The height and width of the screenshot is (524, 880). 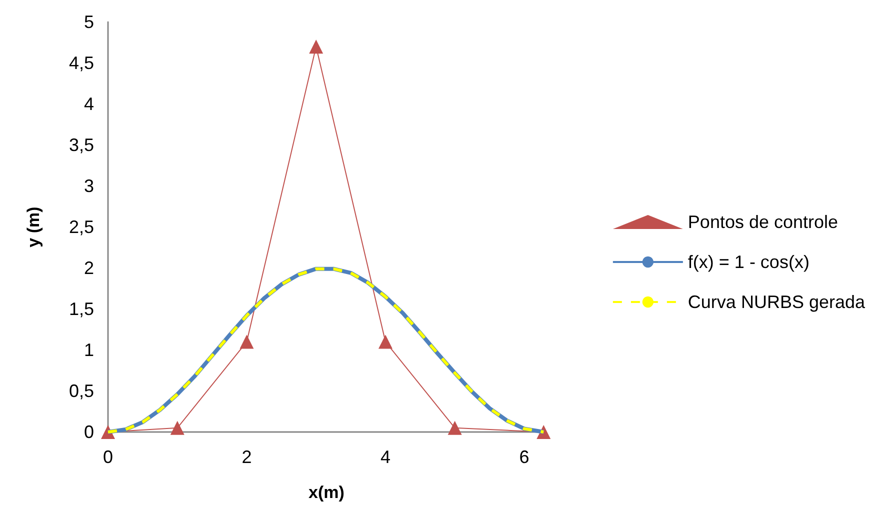 What do you see at coordinates (89, 432) in the screenshot?
I see `y-tick-label: 0` at bounding box center [89, 432].